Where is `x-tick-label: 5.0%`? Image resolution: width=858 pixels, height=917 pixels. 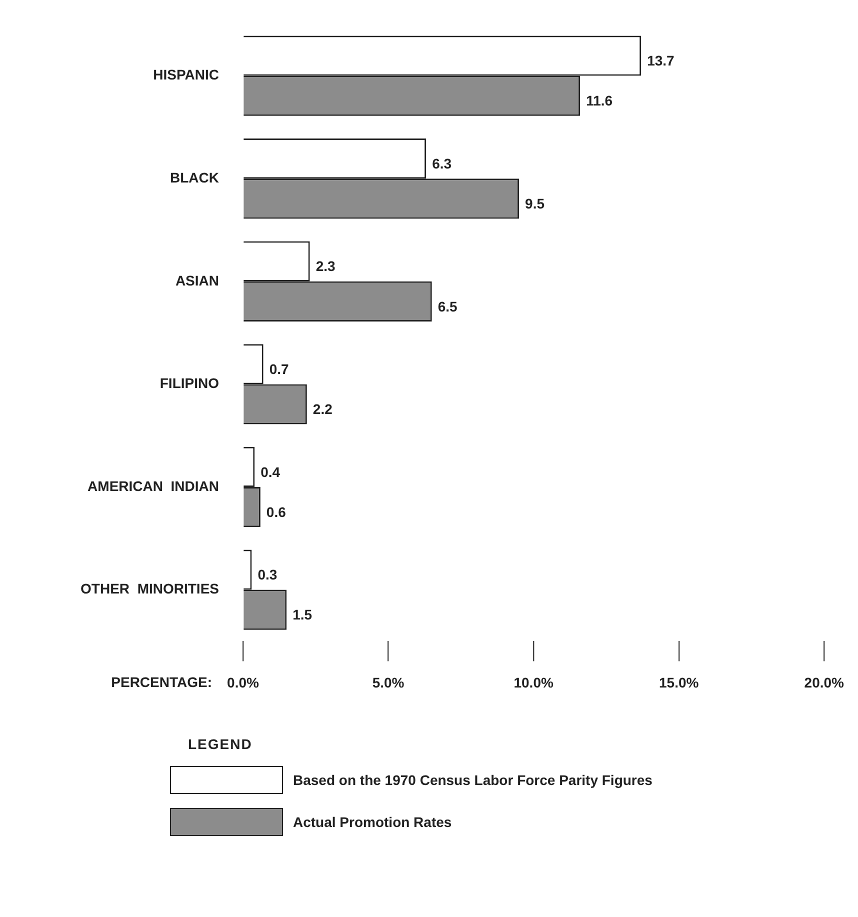
x-tick-label: 5.0% is located at coordinates (388, 682).